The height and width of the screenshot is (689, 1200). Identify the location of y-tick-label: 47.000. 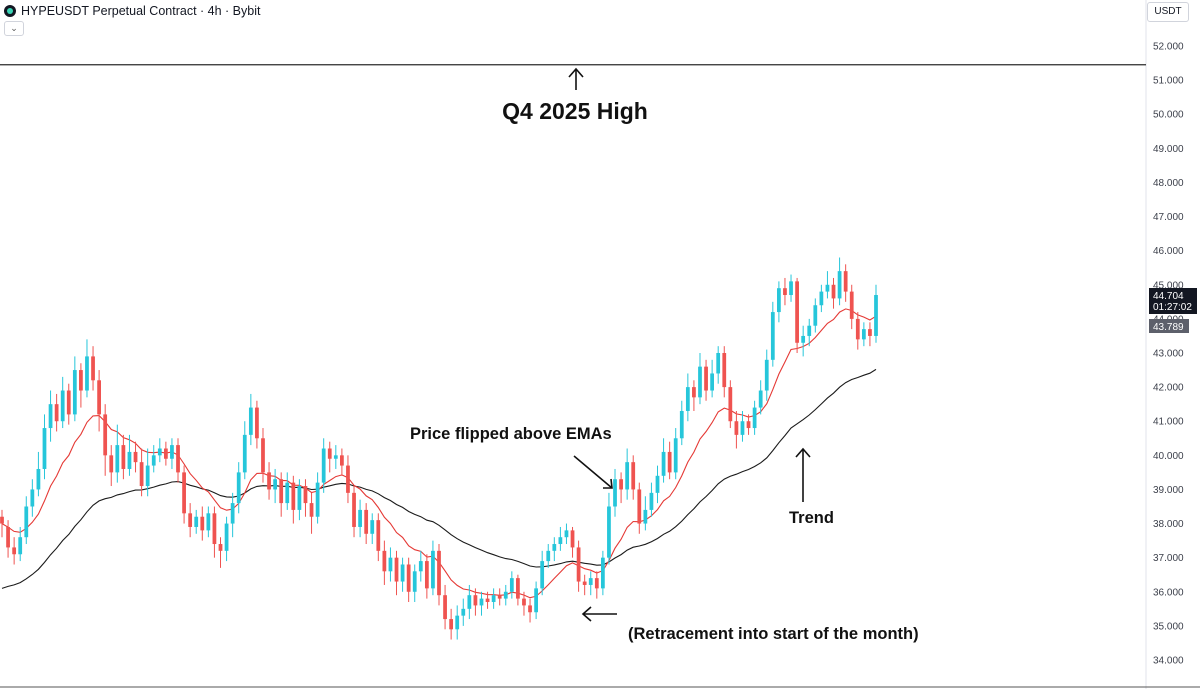
(1168, 217).